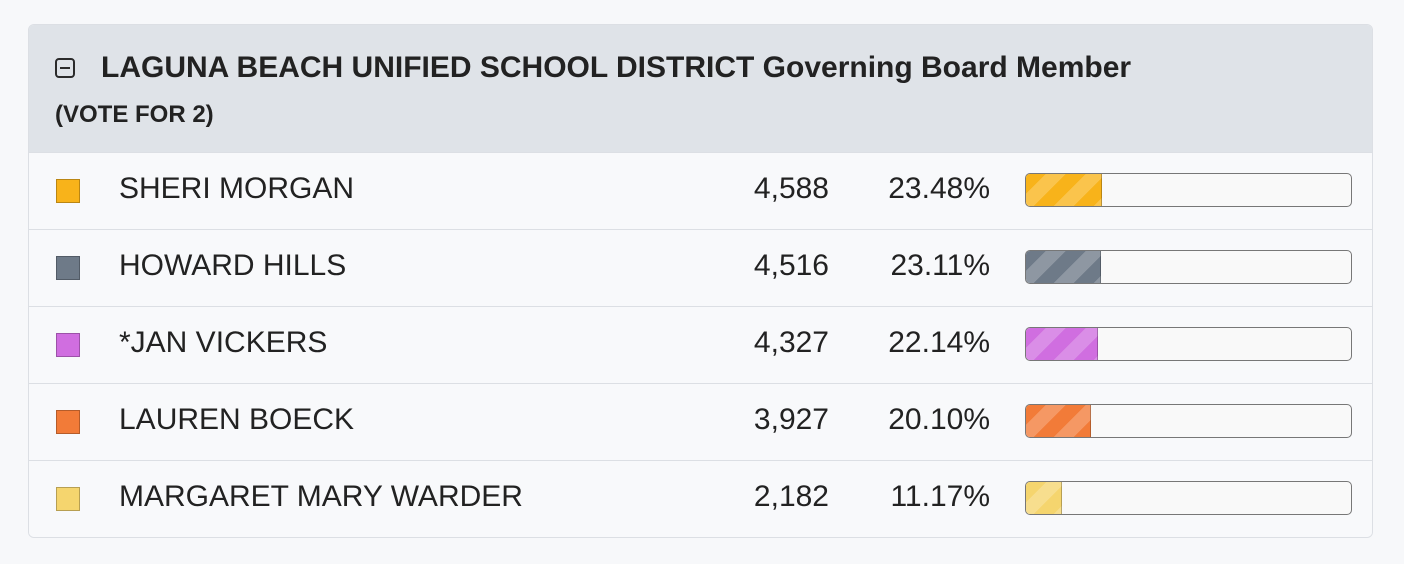 Image resolution: width=1404 pixels, height=564 pixels. What do you see at coordinates (939, 188) in the screenshot?
I see `candidate-percent: 23.48%` at bounding box center [939, 188].